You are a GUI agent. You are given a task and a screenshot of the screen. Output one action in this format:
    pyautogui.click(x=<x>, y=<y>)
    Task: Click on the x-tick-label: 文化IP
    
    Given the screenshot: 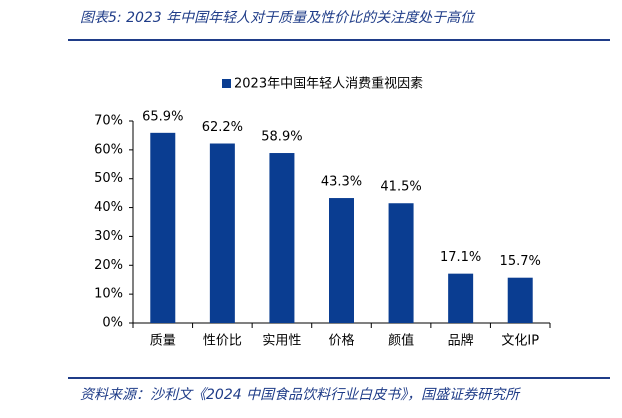 What is the action you would take?
    pyautogui.click(x=520, y=341)
    